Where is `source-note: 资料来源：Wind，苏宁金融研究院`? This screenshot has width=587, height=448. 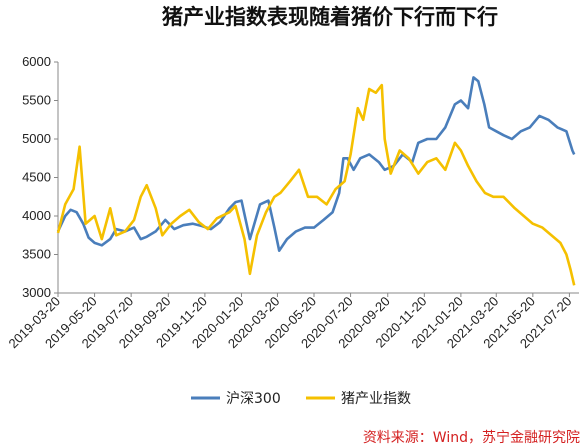 source-note: 资料来源：Wind，苏宁金融研究院 is located at coordinates (471, 437).